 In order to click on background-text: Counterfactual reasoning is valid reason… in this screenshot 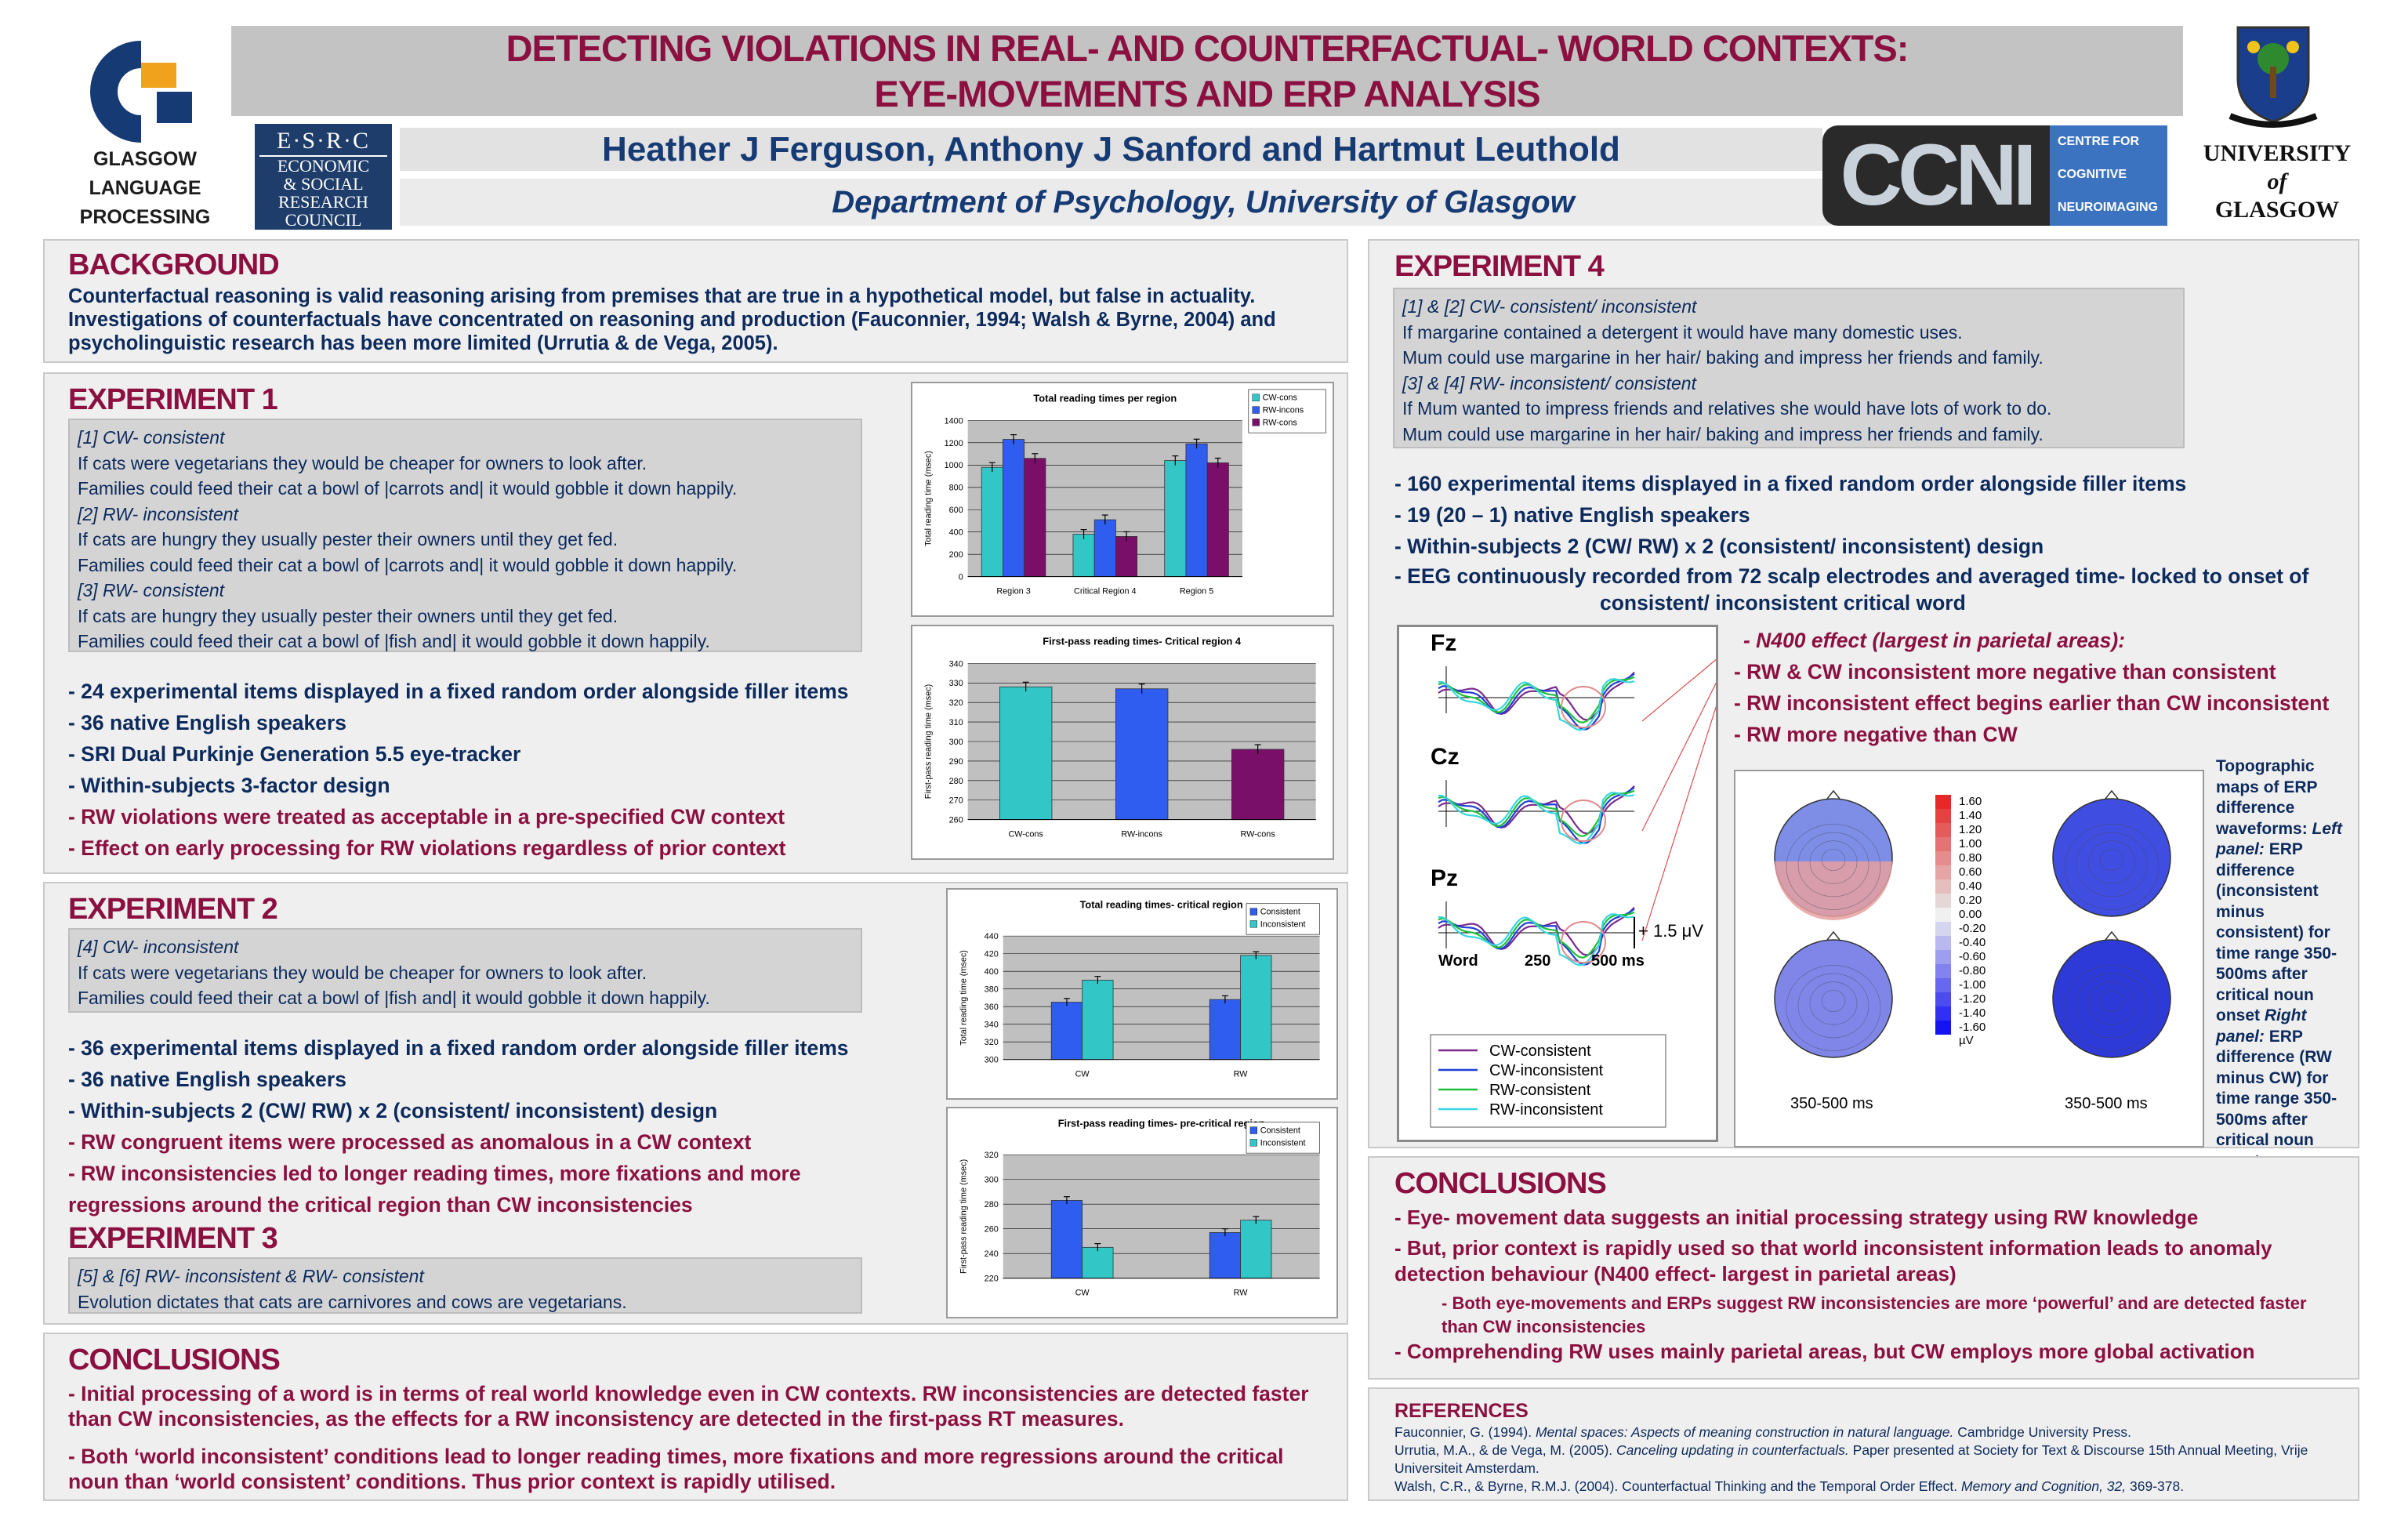, I will do `click(672, 319)`.